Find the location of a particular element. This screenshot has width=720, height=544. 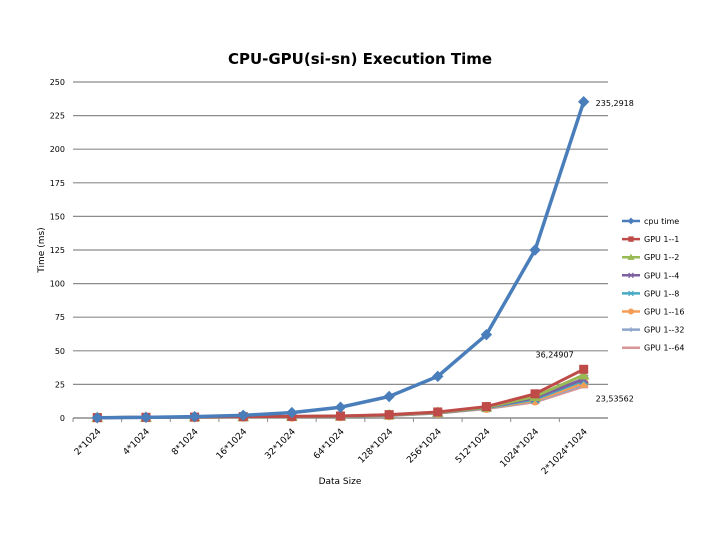

x-tick-label: 512*1024 is located at coordinates (473, 446).